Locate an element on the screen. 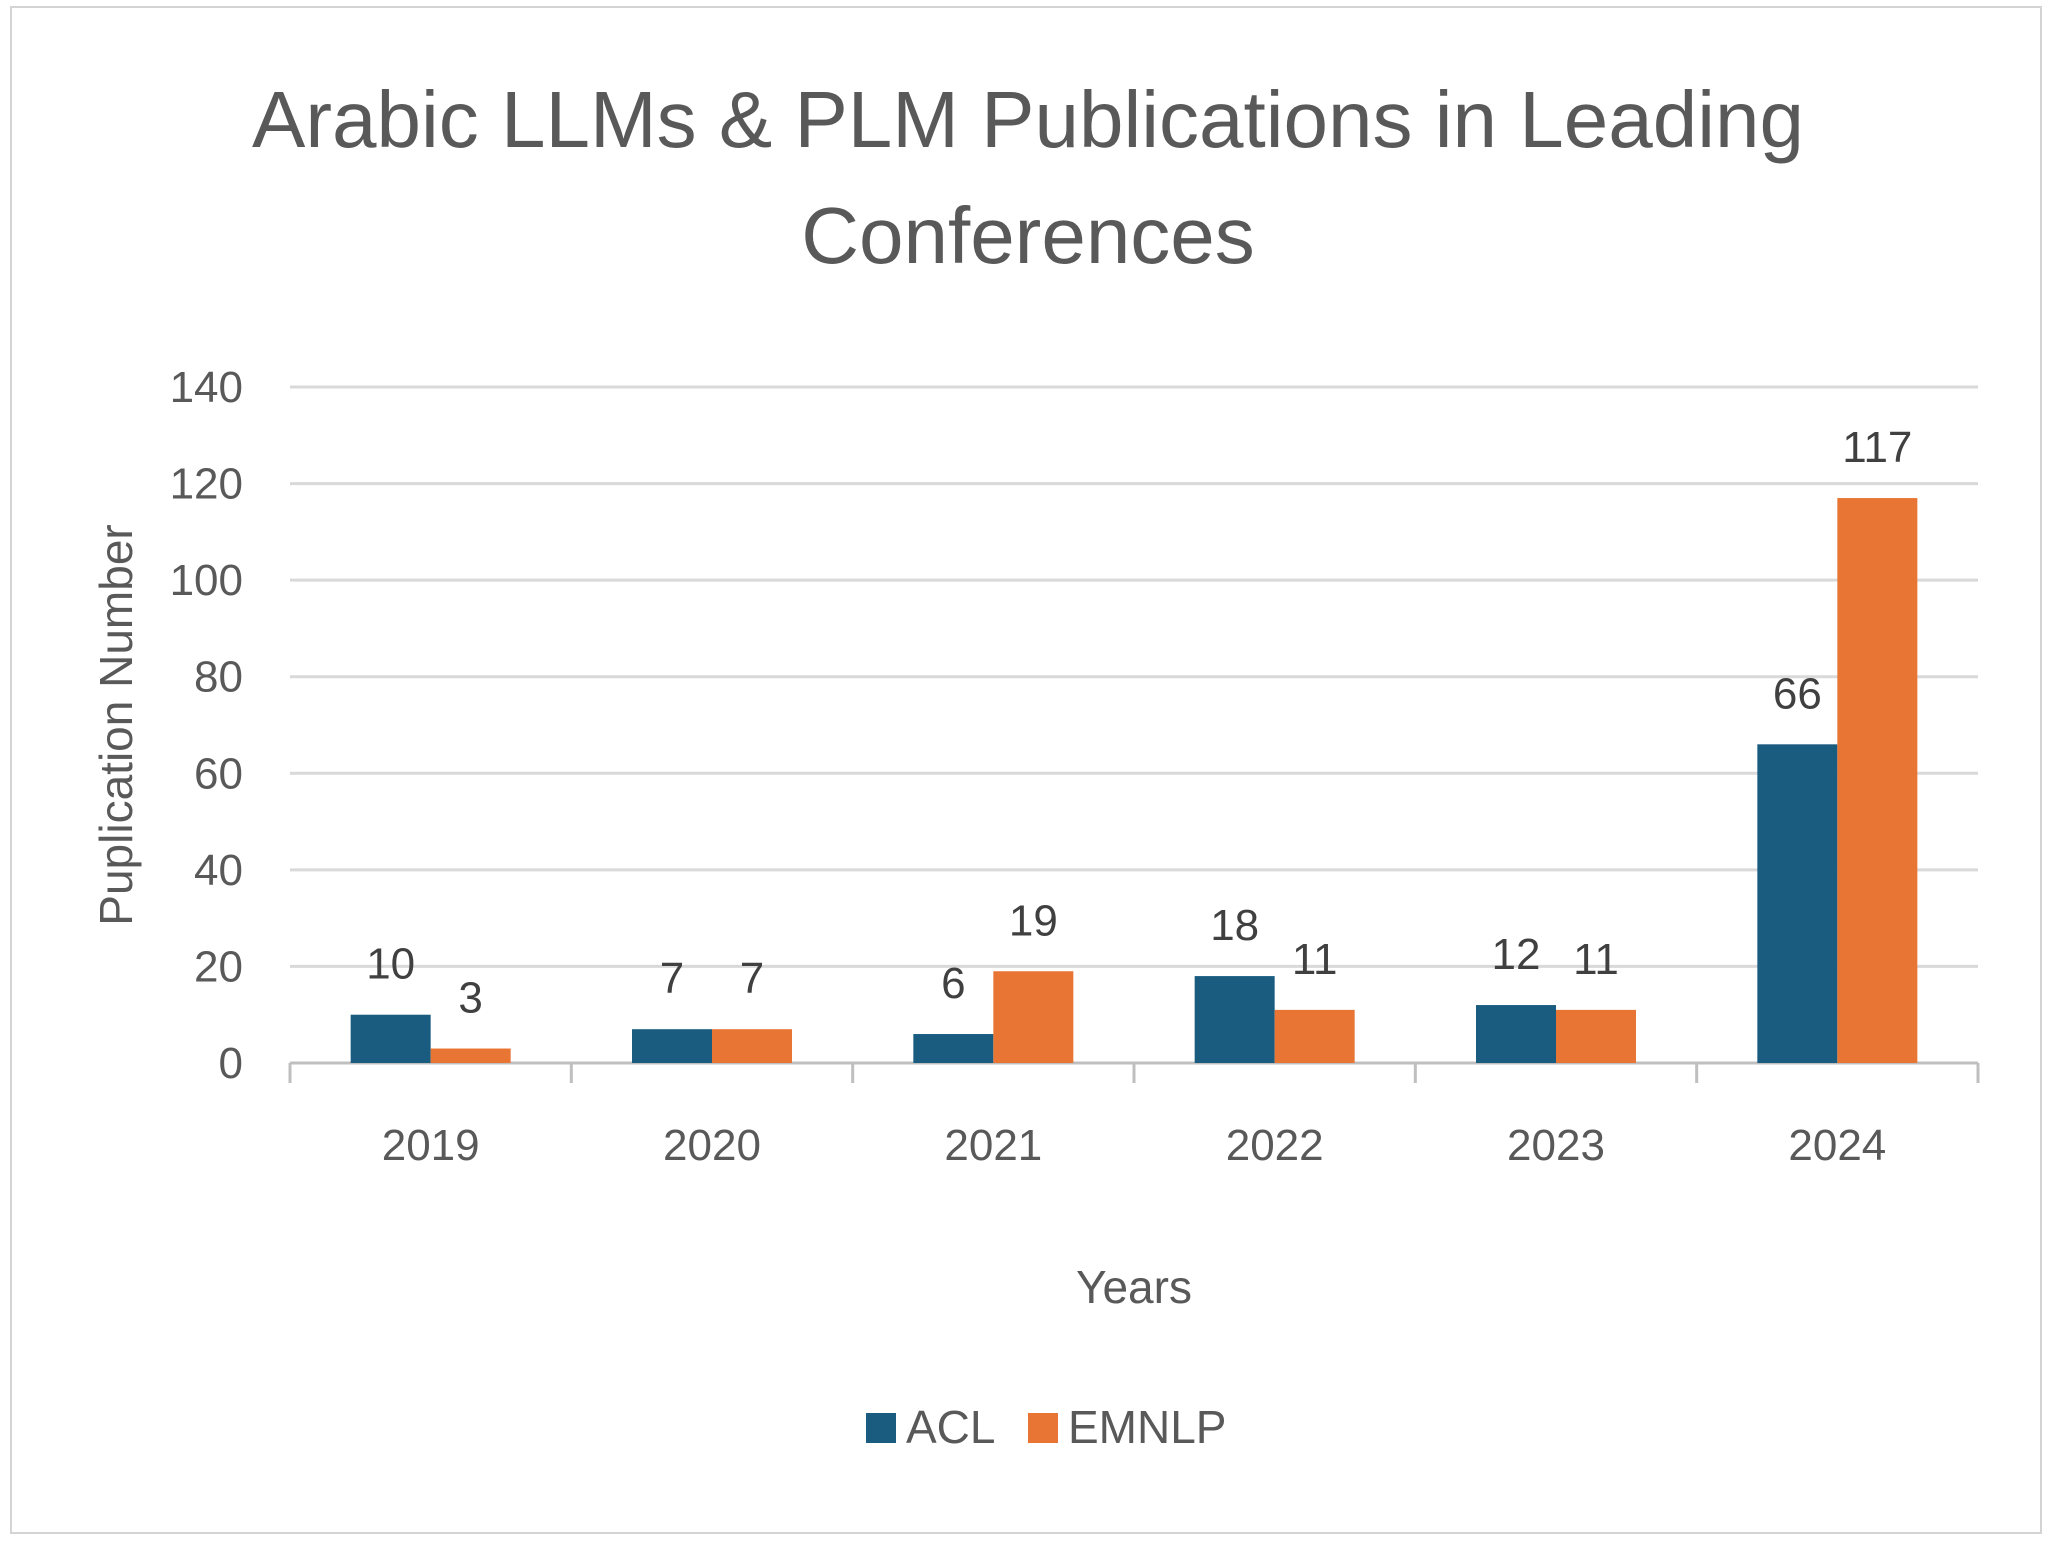  bar-acl-2020 is located at coordinates (672, 1046).